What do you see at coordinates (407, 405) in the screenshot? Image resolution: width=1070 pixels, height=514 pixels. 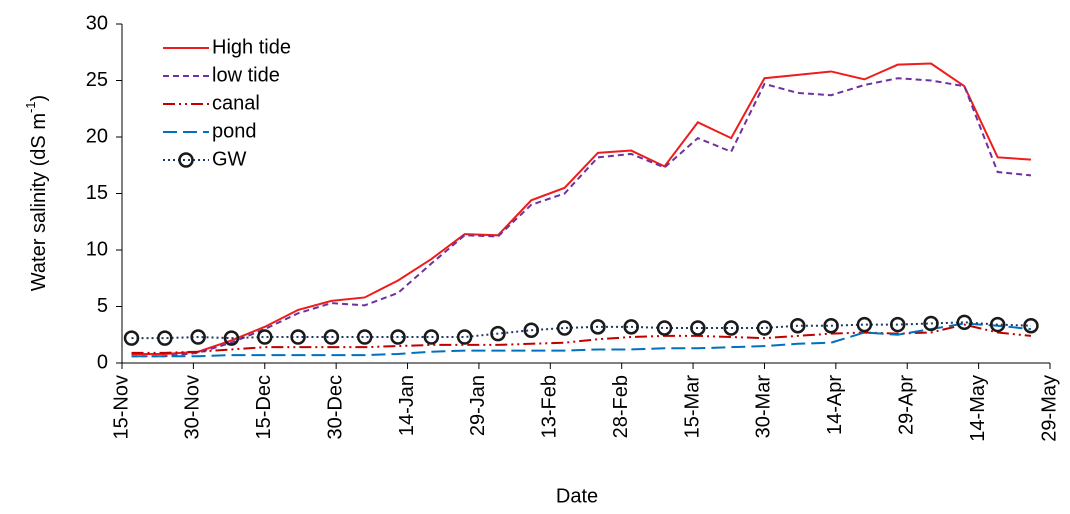 I see `x-tick-label: 14-Jan` at bounding box center [407, 405].